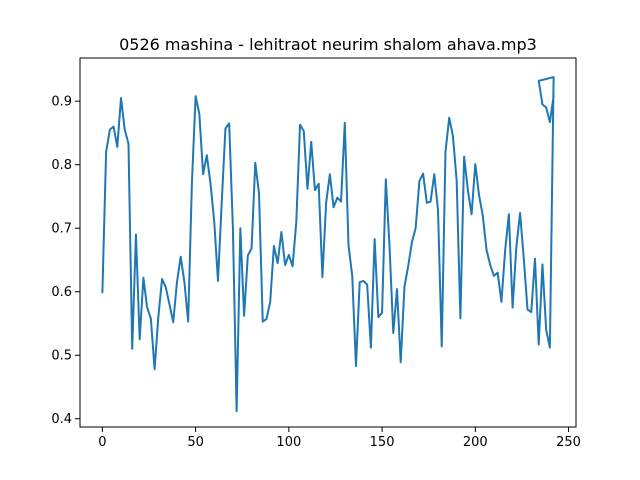  Describe the element at coordinates (61, 229) in the screenshot. I see `y-tick-label: 0.7` at that location.